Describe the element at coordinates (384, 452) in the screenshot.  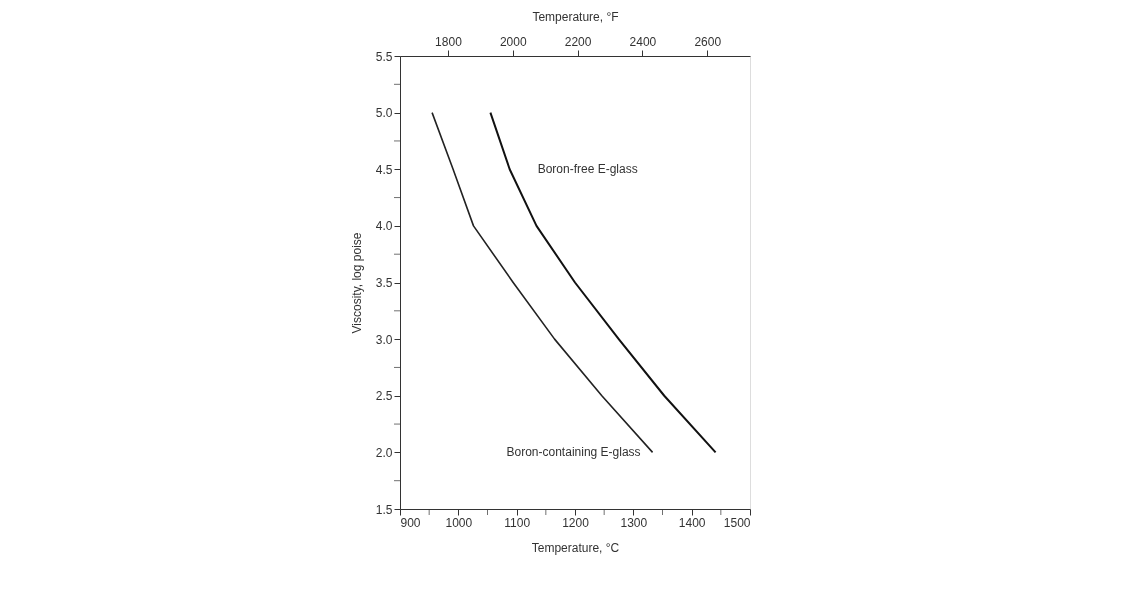
I see `y-tick-label: 2.0` at that location.